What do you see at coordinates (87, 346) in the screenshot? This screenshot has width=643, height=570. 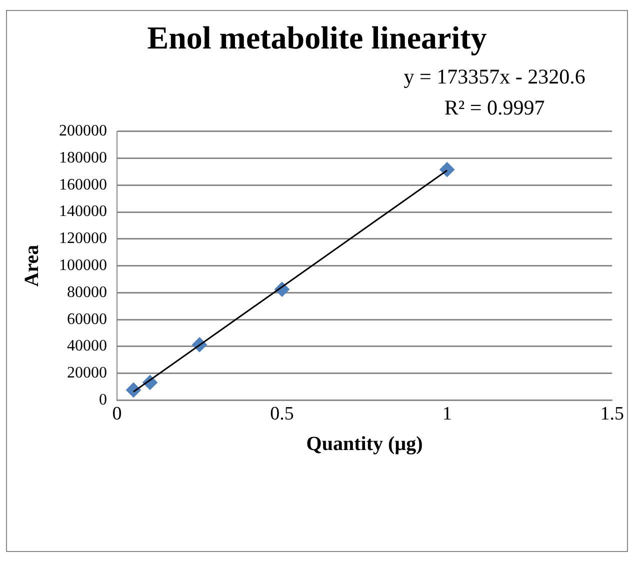 I see `y-tick-label: 40000` at bounding box center [87, 346].